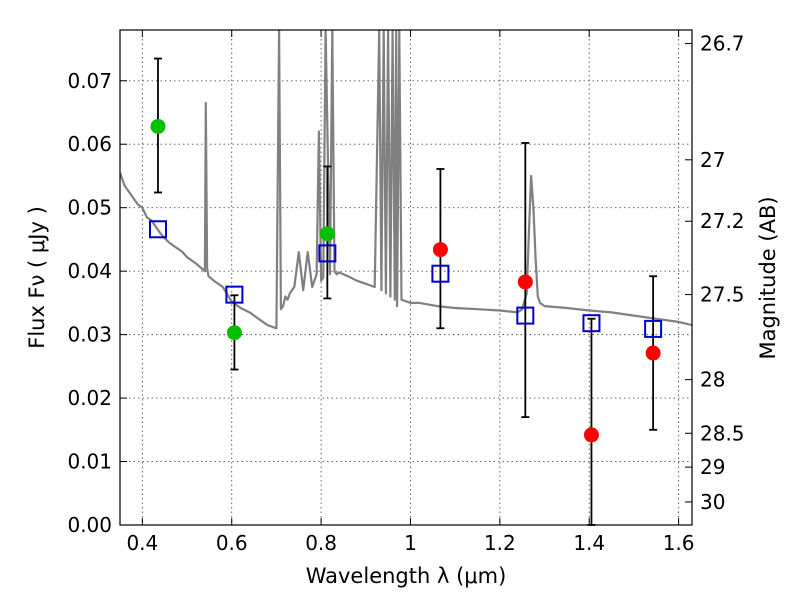 This screenshot has height=600, width=800. What do you see at coordinates (142, 543) in the screenshot?
I see `x-tick-label: 0.4` at bounding box center [142, 543].